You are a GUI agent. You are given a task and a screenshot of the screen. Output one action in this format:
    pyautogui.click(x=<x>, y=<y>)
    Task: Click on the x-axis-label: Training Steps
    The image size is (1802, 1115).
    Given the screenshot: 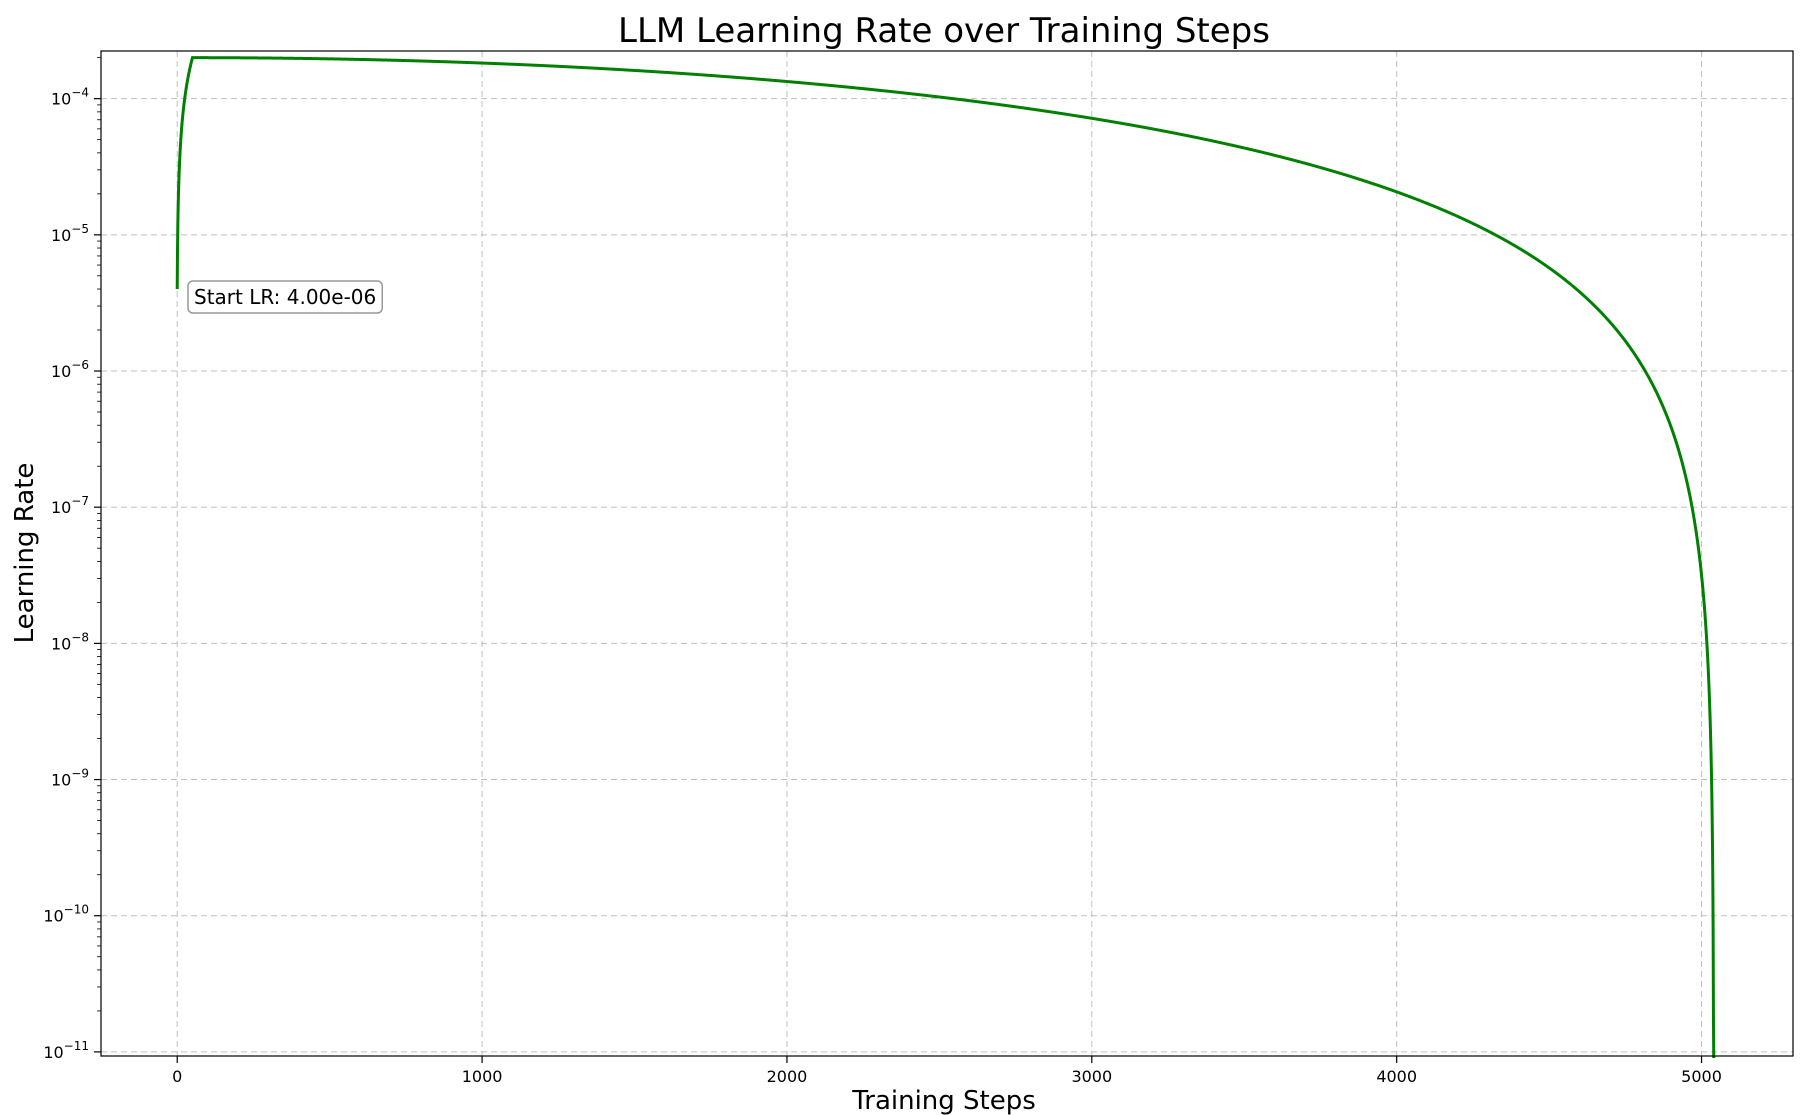 What is the action you would take?
    pyautogui.click(x=943, y=1100)
    